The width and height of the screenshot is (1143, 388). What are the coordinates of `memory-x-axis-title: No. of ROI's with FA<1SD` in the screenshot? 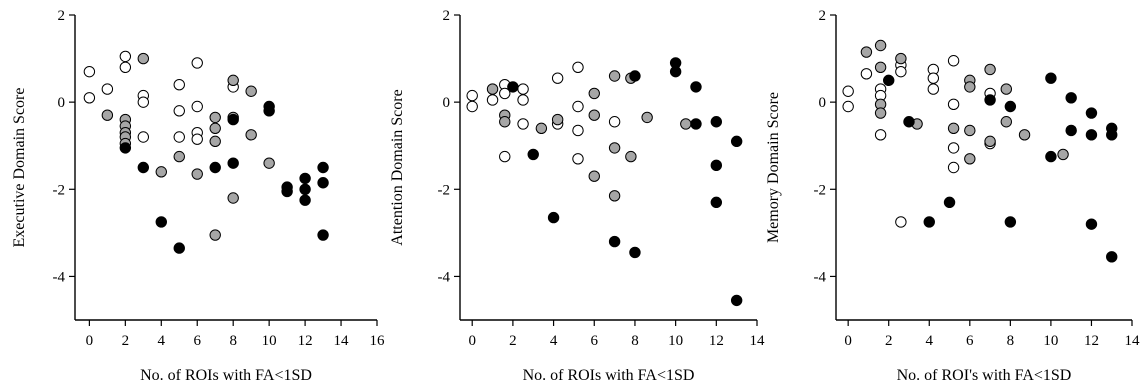 It's located at (984, 375).